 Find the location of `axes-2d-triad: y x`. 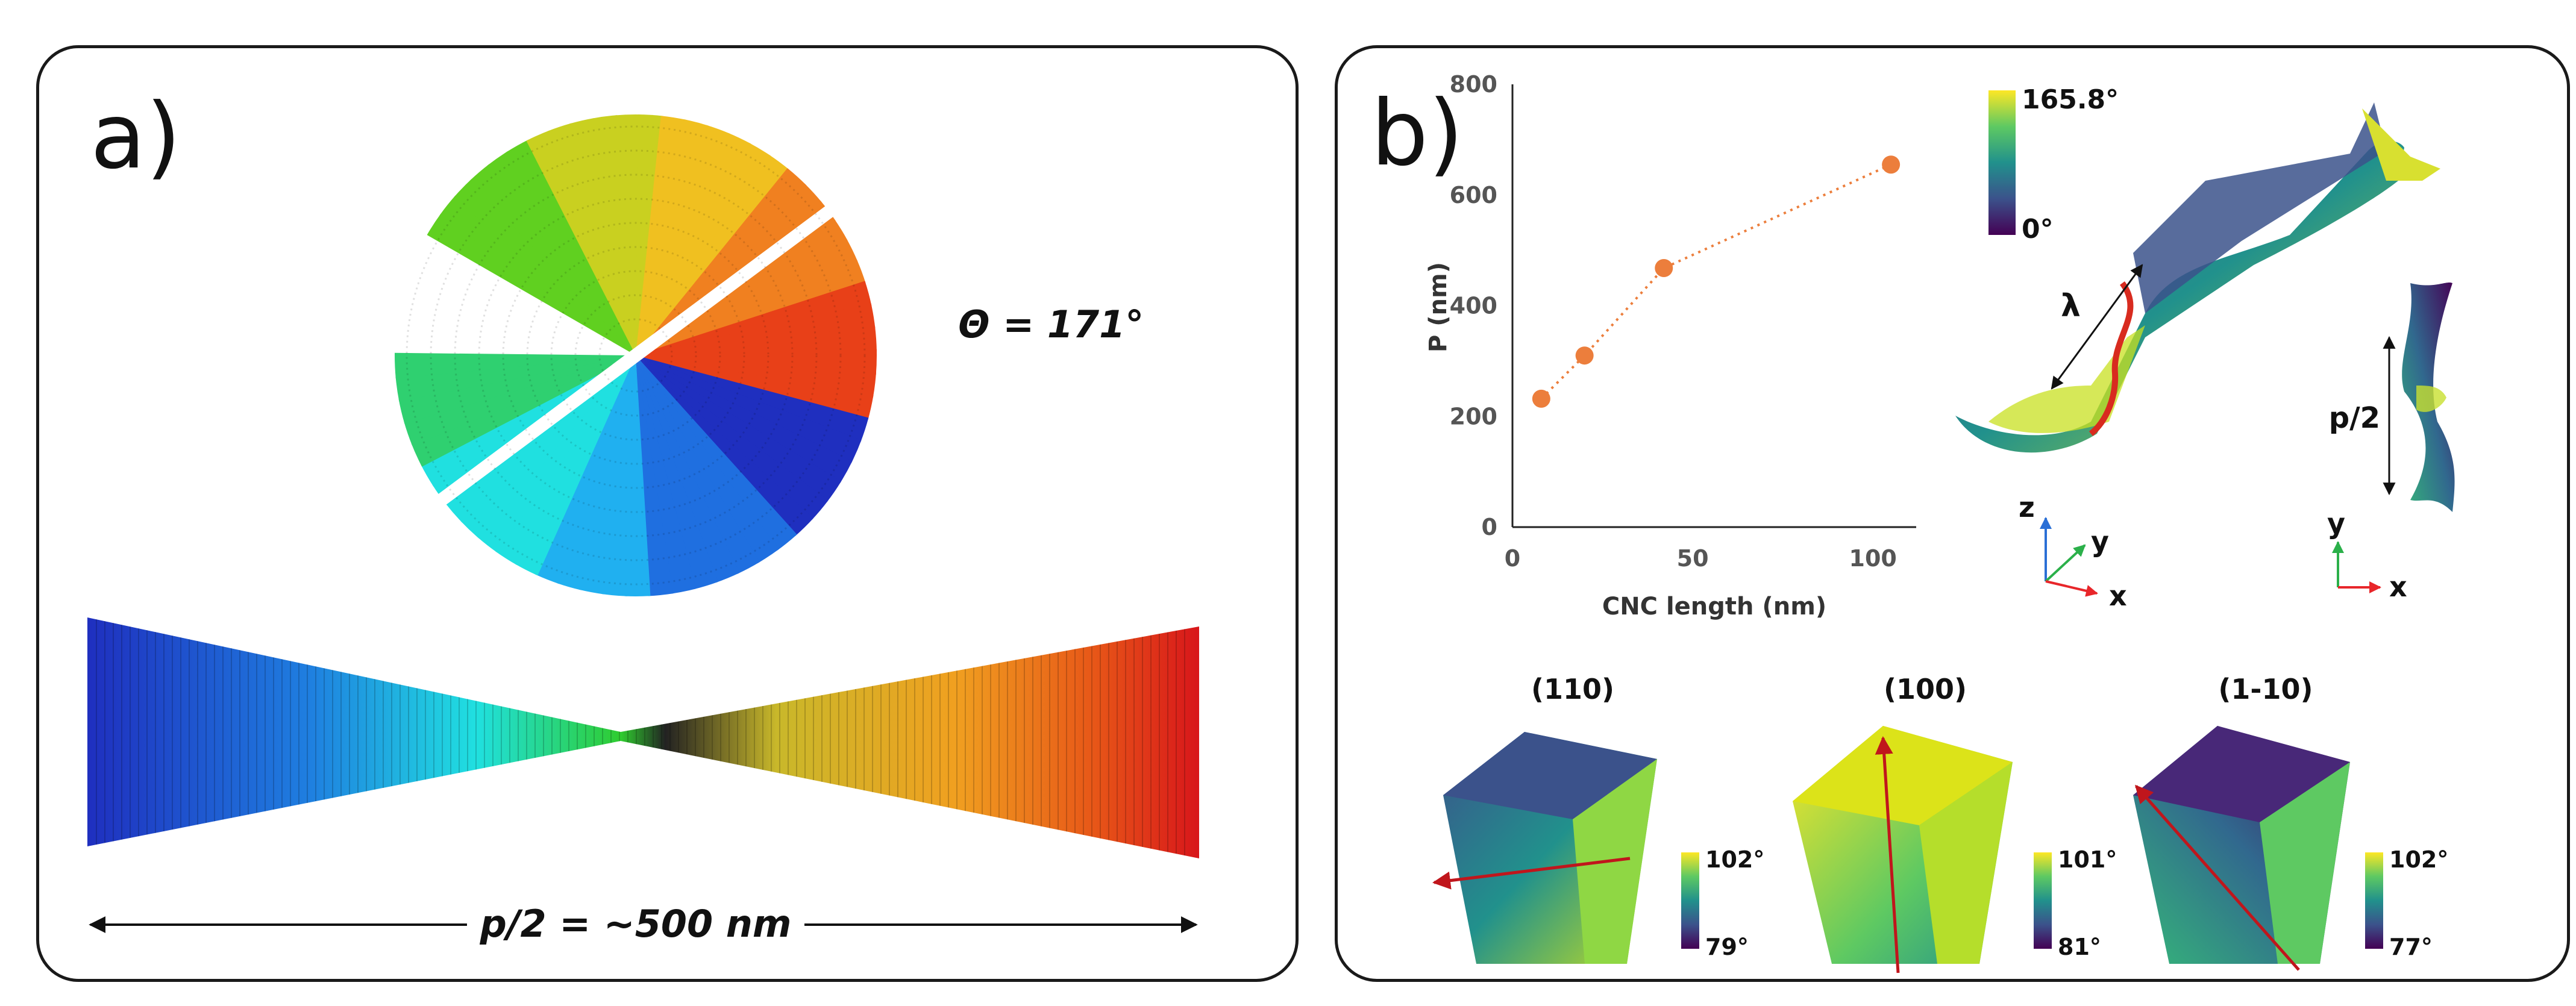

axes-2d-triad: y x is located at coordinates (2367, 555).